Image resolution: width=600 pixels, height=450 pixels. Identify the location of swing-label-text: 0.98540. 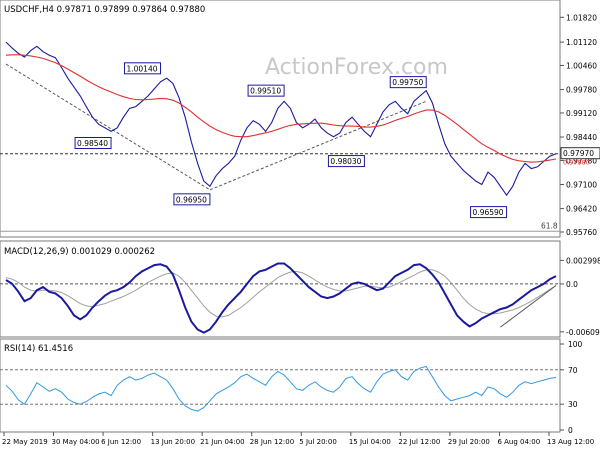
(92, 143).